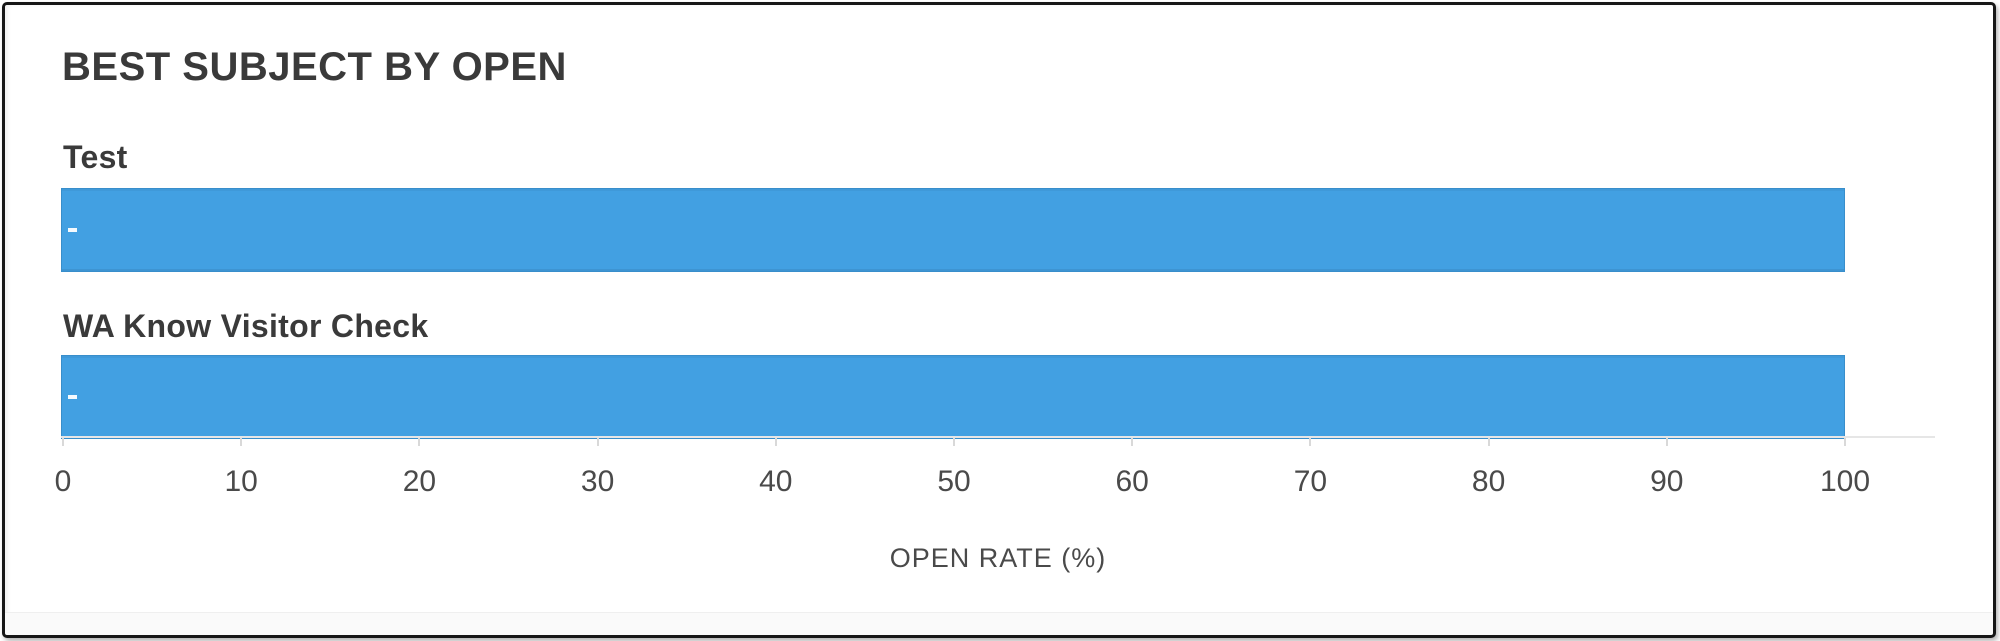 Image resolution: width=2000 pixels, height=641 pixels. What do you see at coordinates (246, 326) in the screenshot?
I see `category-label-wa-know-visitor-check: WA Know Visitor Check` at bounding box center [246, 326].